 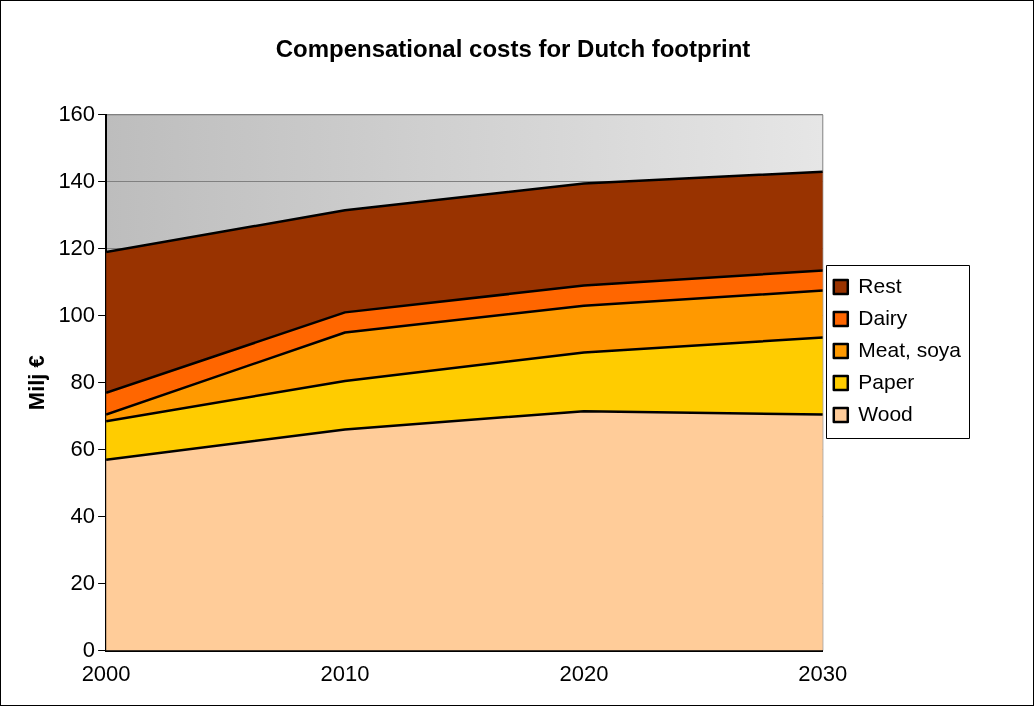 What do you see at coordinates (880, 285) in the screenshot?
I see `legend-label: Rest` at bounding box center [880, 285].